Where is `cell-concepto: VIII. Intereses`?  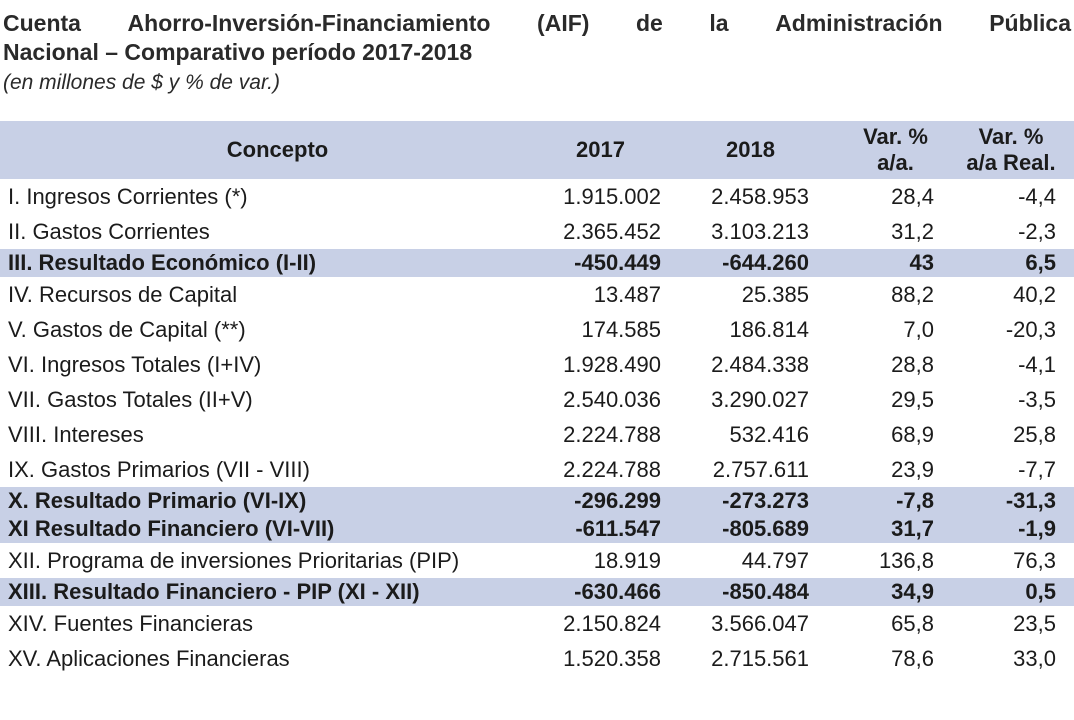 cell-concepto: VIII. Intereses is located at coordinates (76, 434).